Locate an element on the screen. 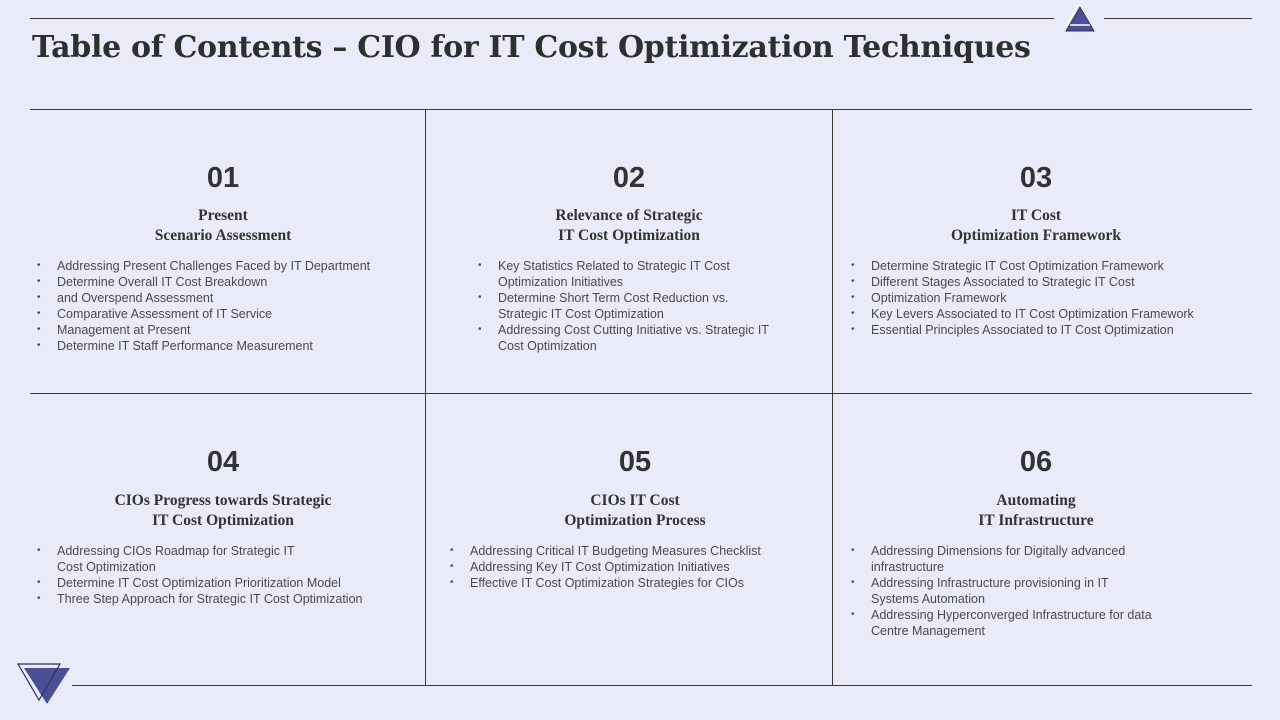  section-number: 01 is located at coordinates (223, 178).